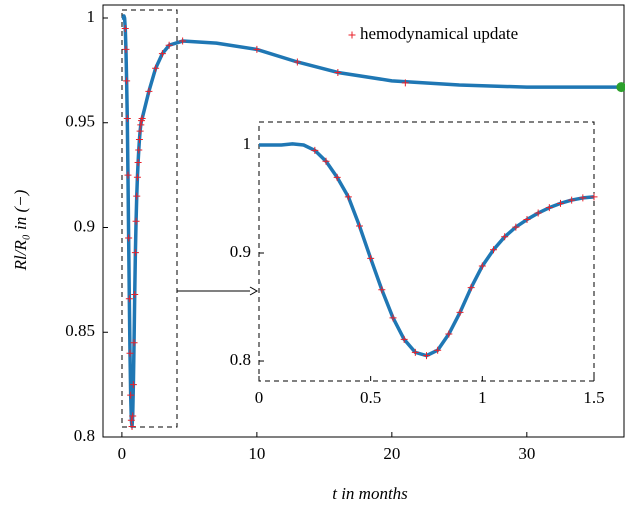  Describe the element at coordinates (439, 33) in the screenshot. I see `legend-label: hemodynamical update` at that location.